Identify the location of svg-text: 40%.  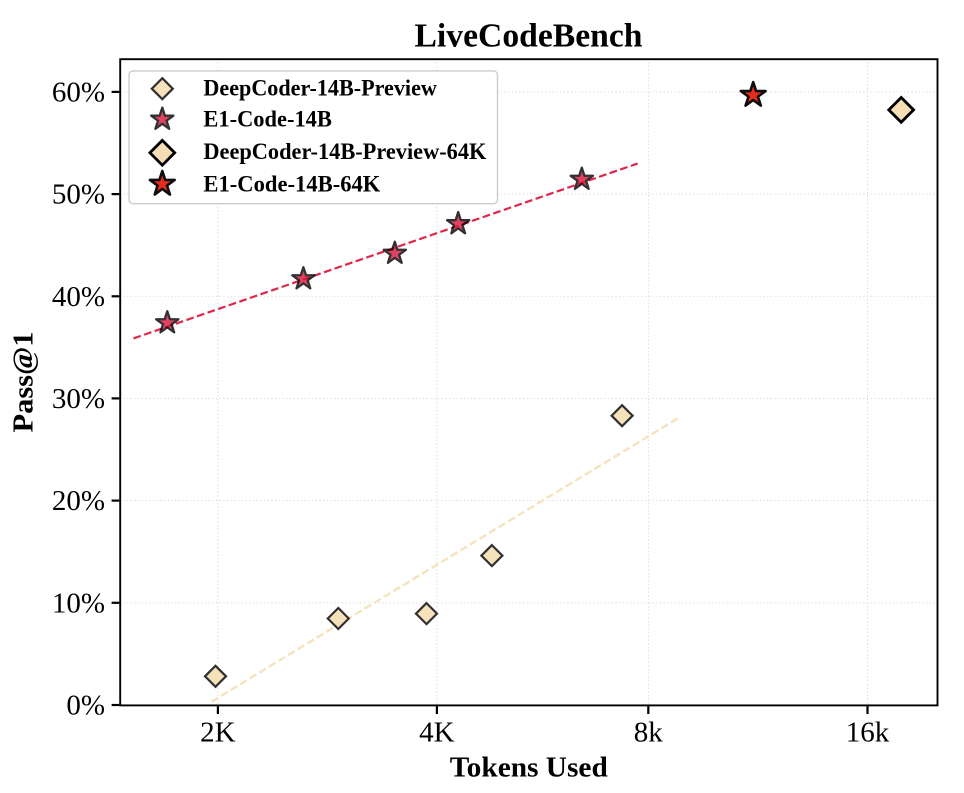
(78, 297).